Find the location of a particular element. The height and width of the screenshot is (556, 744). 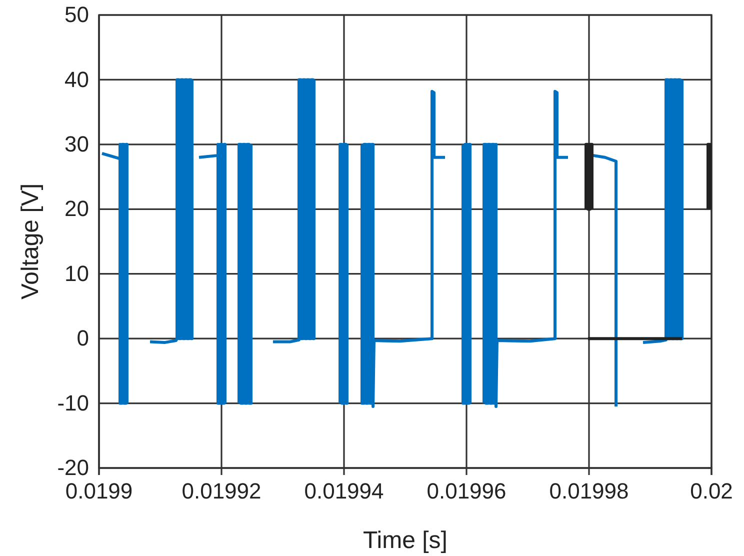

x-tick-label: 0.0199 is located at coordinates (99, 491).